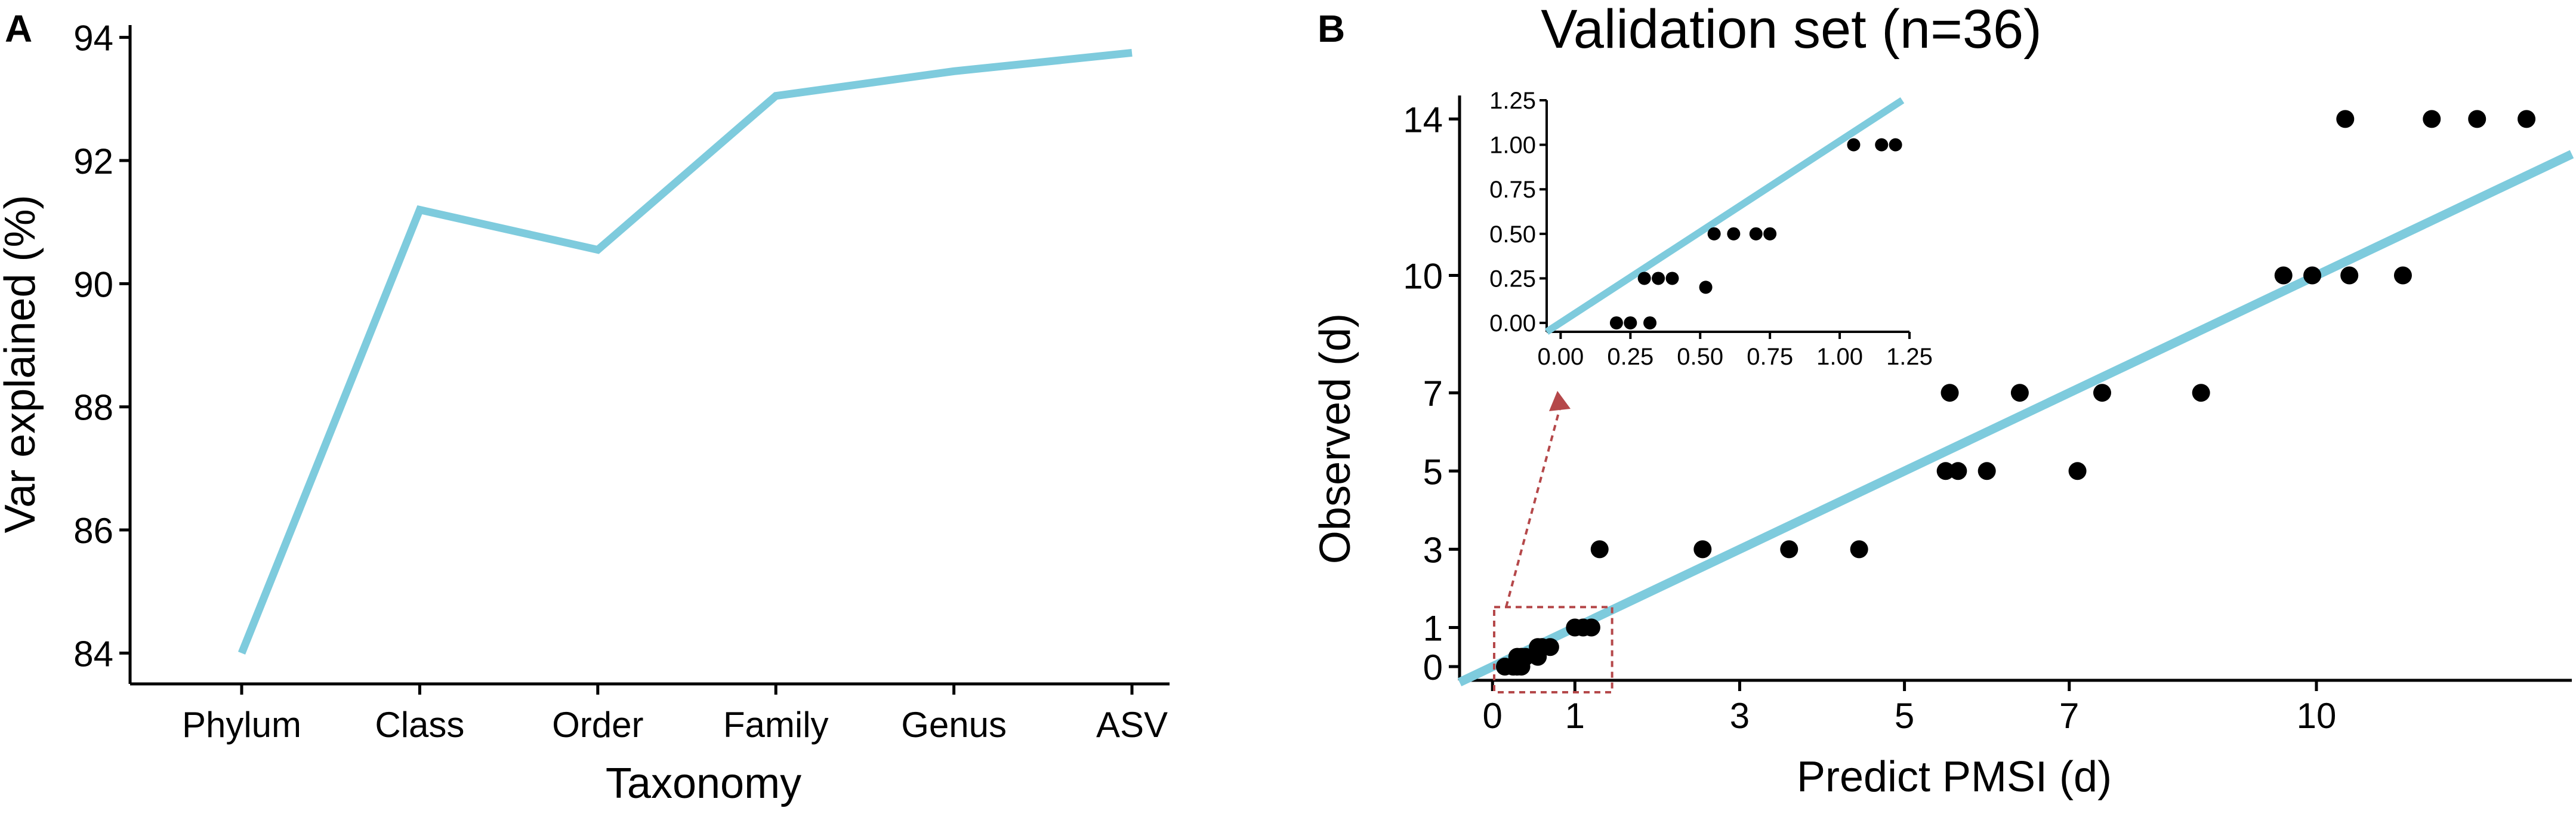  What do you see at coordinates (22, 364) in the screenshot?
I see `panel-a-y-axis-label: Var explained (%)` at bounding box center [22, 364].